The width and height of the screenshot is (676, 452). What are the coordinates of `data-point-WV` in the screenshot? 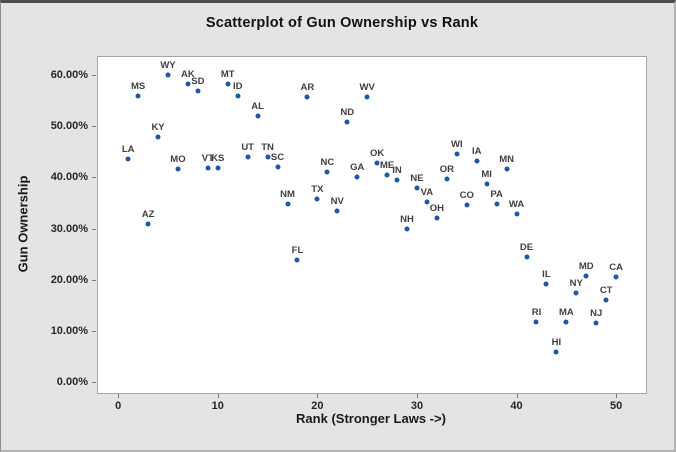 It's located at (367, 97).